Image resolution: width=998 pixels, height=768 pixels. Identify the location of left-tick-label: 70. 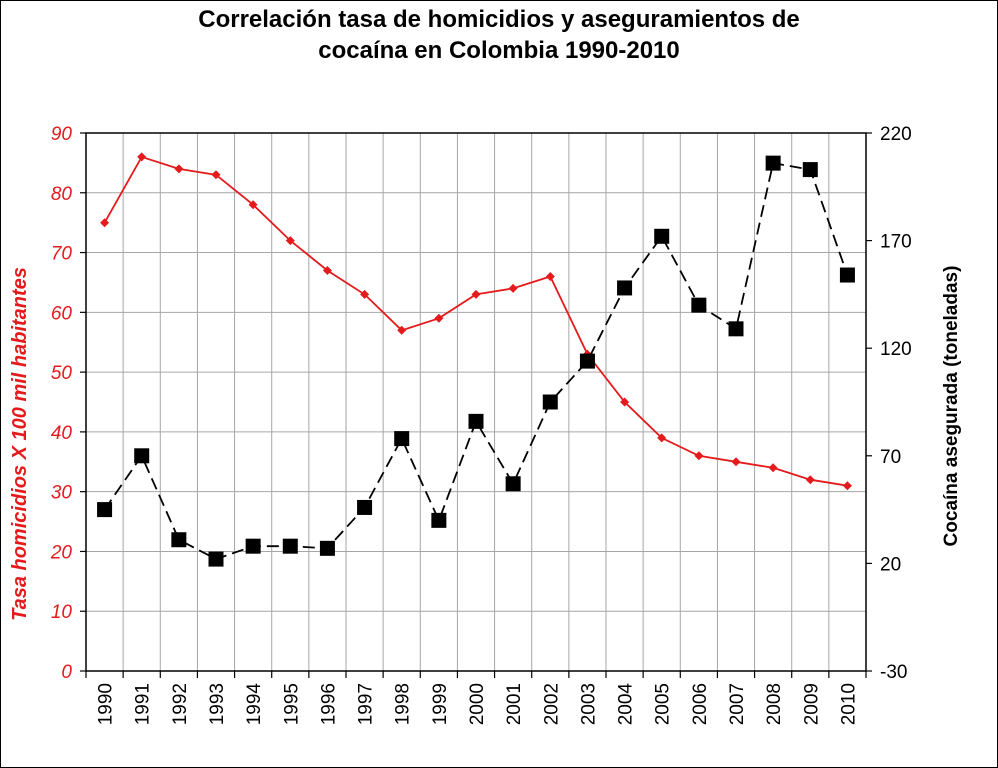
(62, 254).